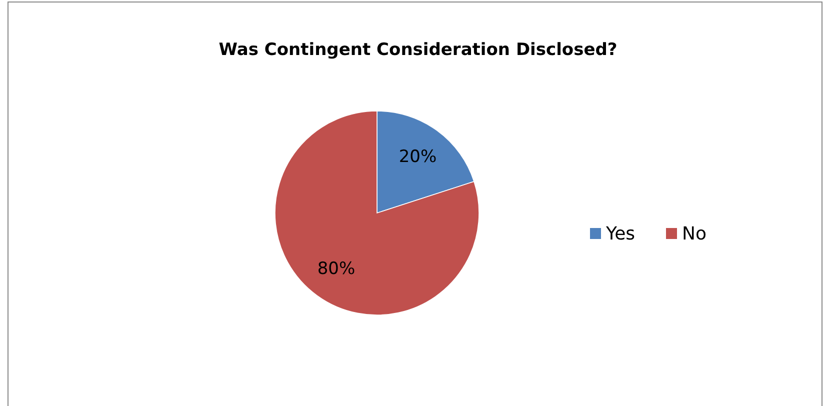 This screenshot has width=827, height=406. I want to click on legend-label: Yes, so click(620, 234).